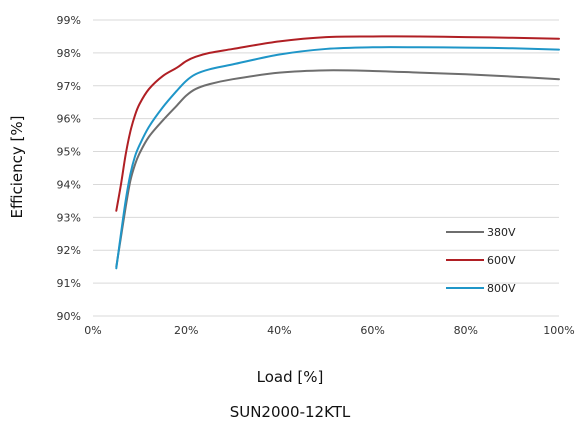 The image size is (577, 424). What do you see at coordinates (17, 167) in the screenshot?
I see `y-axis-title: Efficiency [%]` at bounding box center [17, 167].